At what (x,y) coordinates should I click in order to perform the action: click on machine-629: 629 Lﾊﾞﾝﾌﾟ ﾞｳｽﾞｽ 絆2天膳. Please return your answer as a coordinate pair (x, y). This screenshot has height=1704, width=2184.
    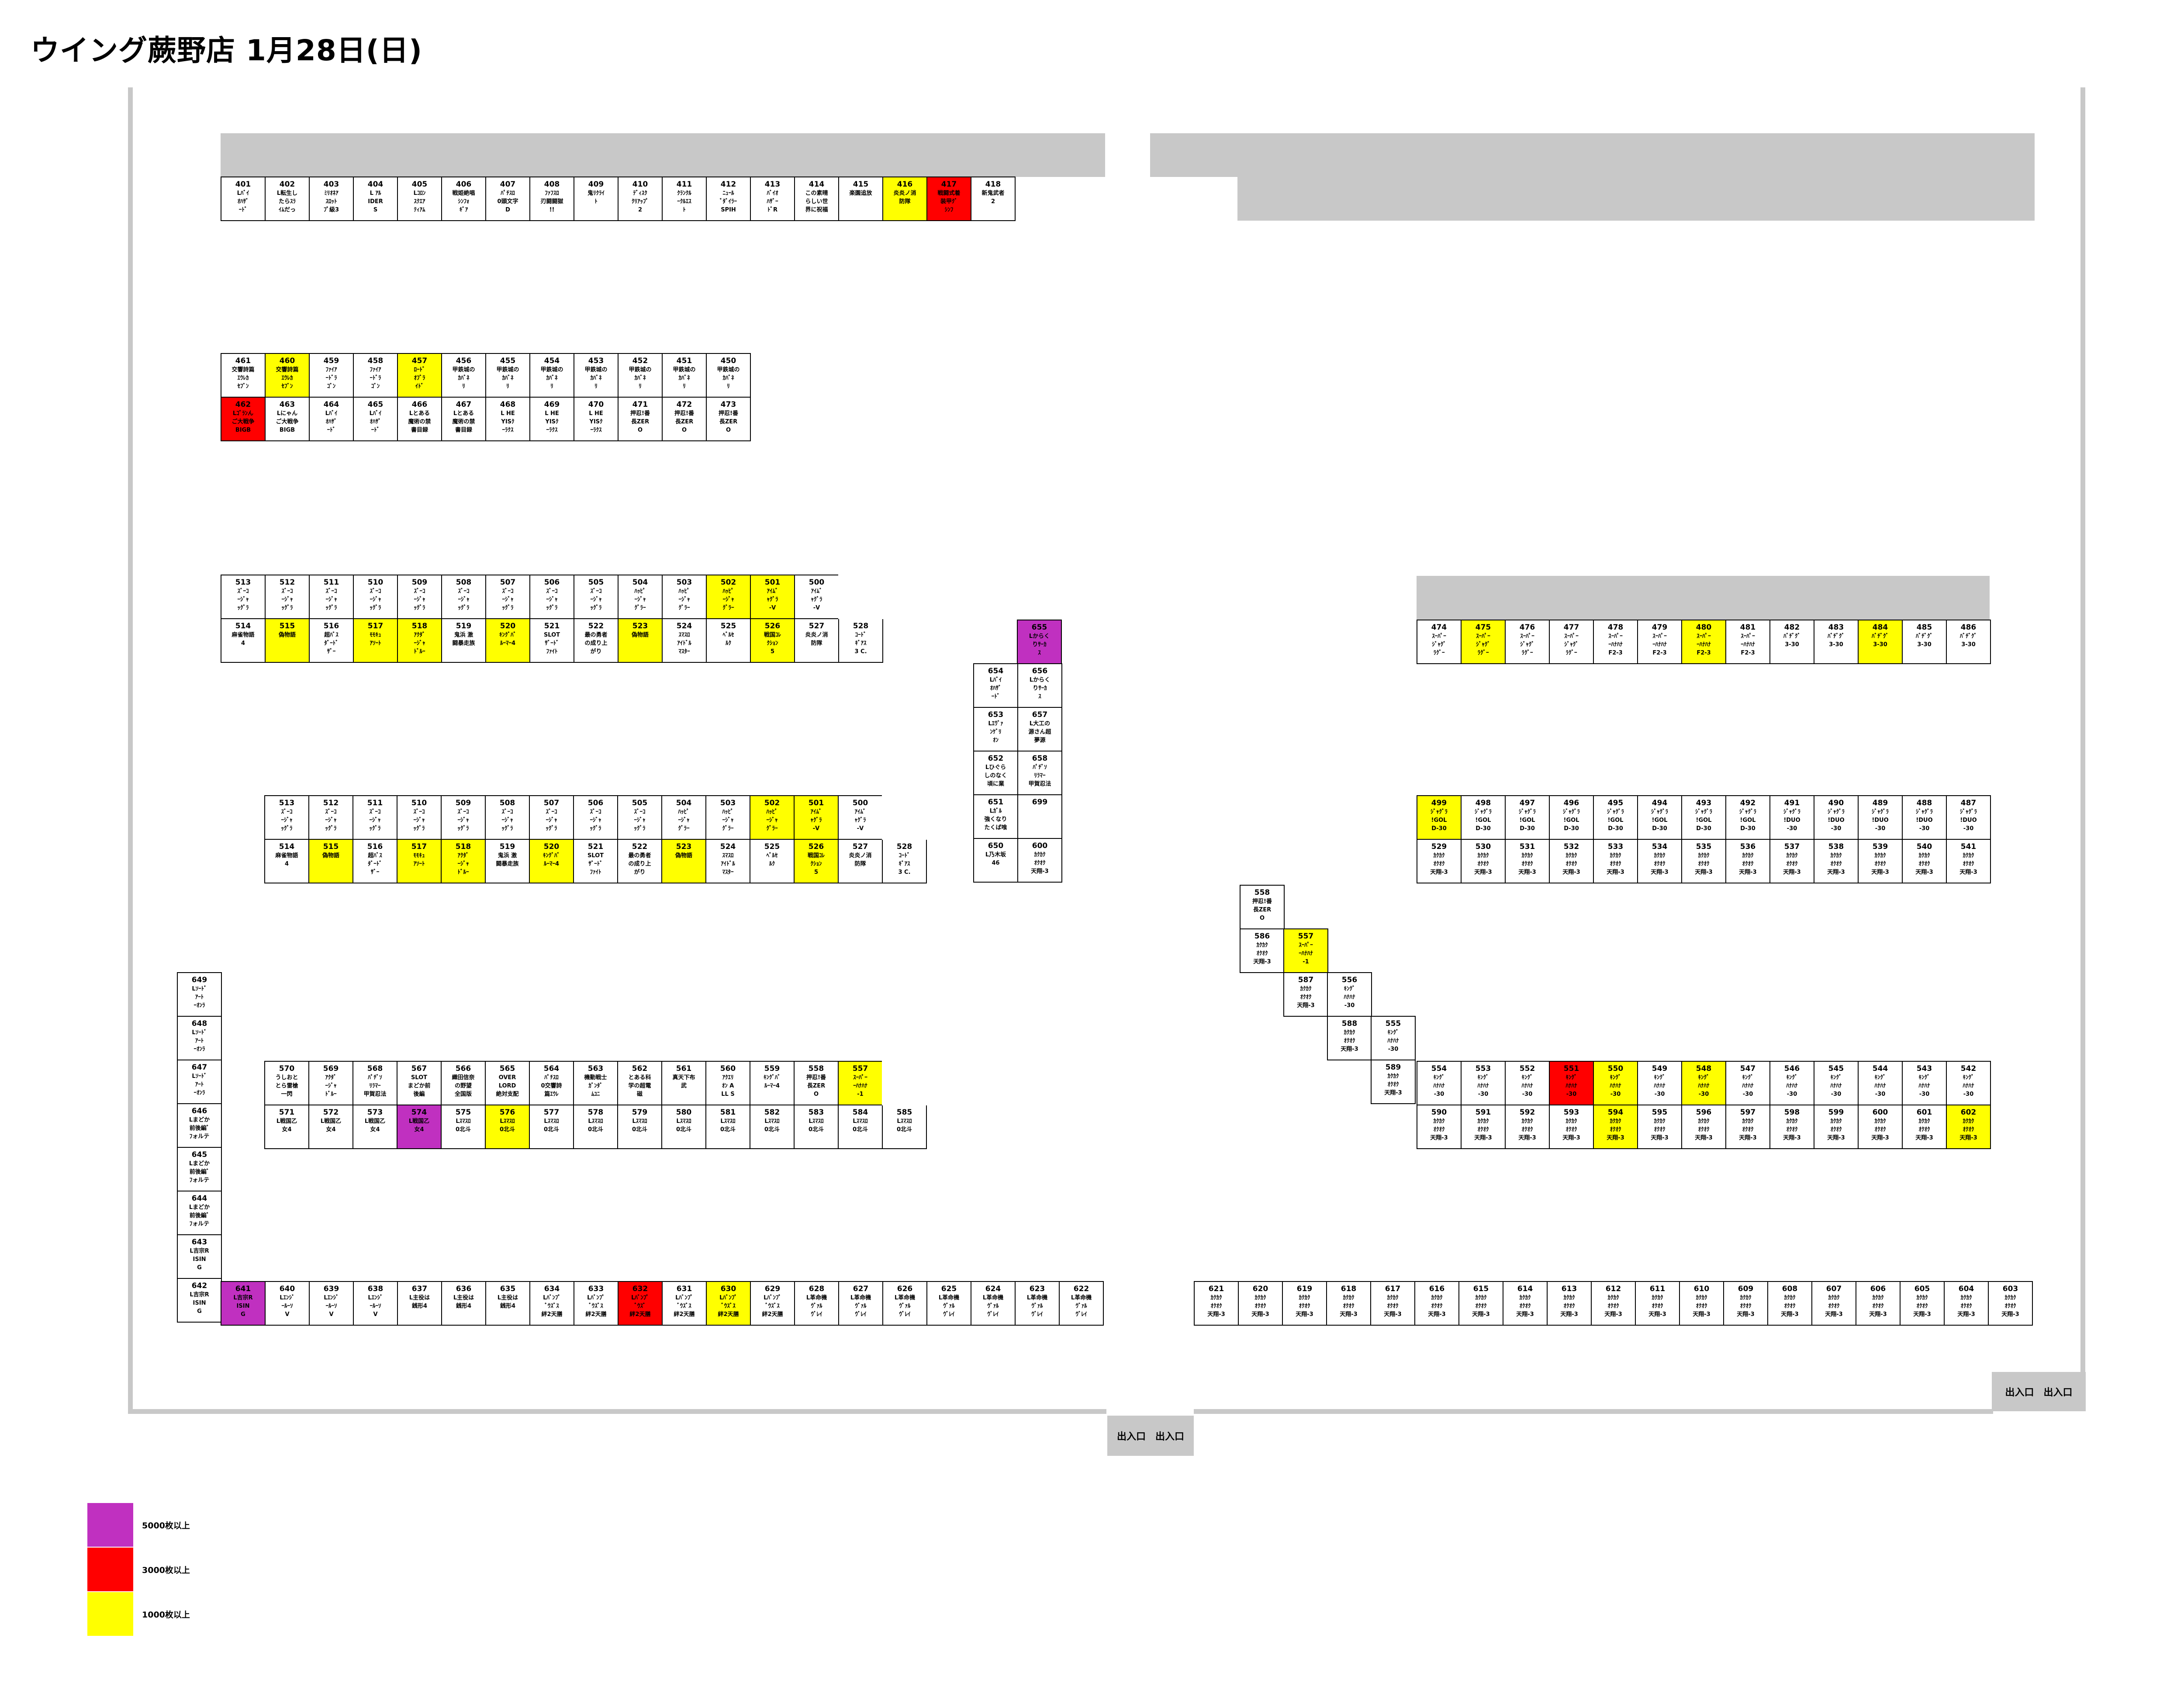
    Looking at the image, I should click on (772, 1303).